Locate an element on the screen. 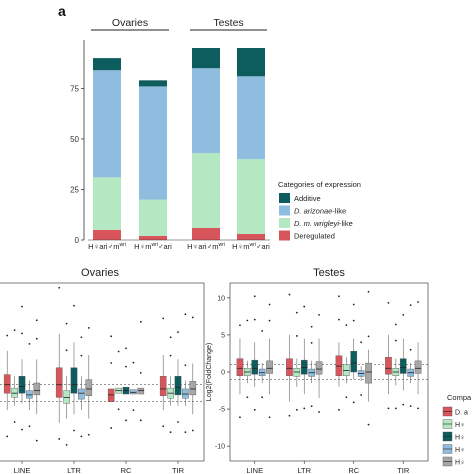 The image size is (474, 474). y-tick-label: 75 is located at coordinates (74, 88).